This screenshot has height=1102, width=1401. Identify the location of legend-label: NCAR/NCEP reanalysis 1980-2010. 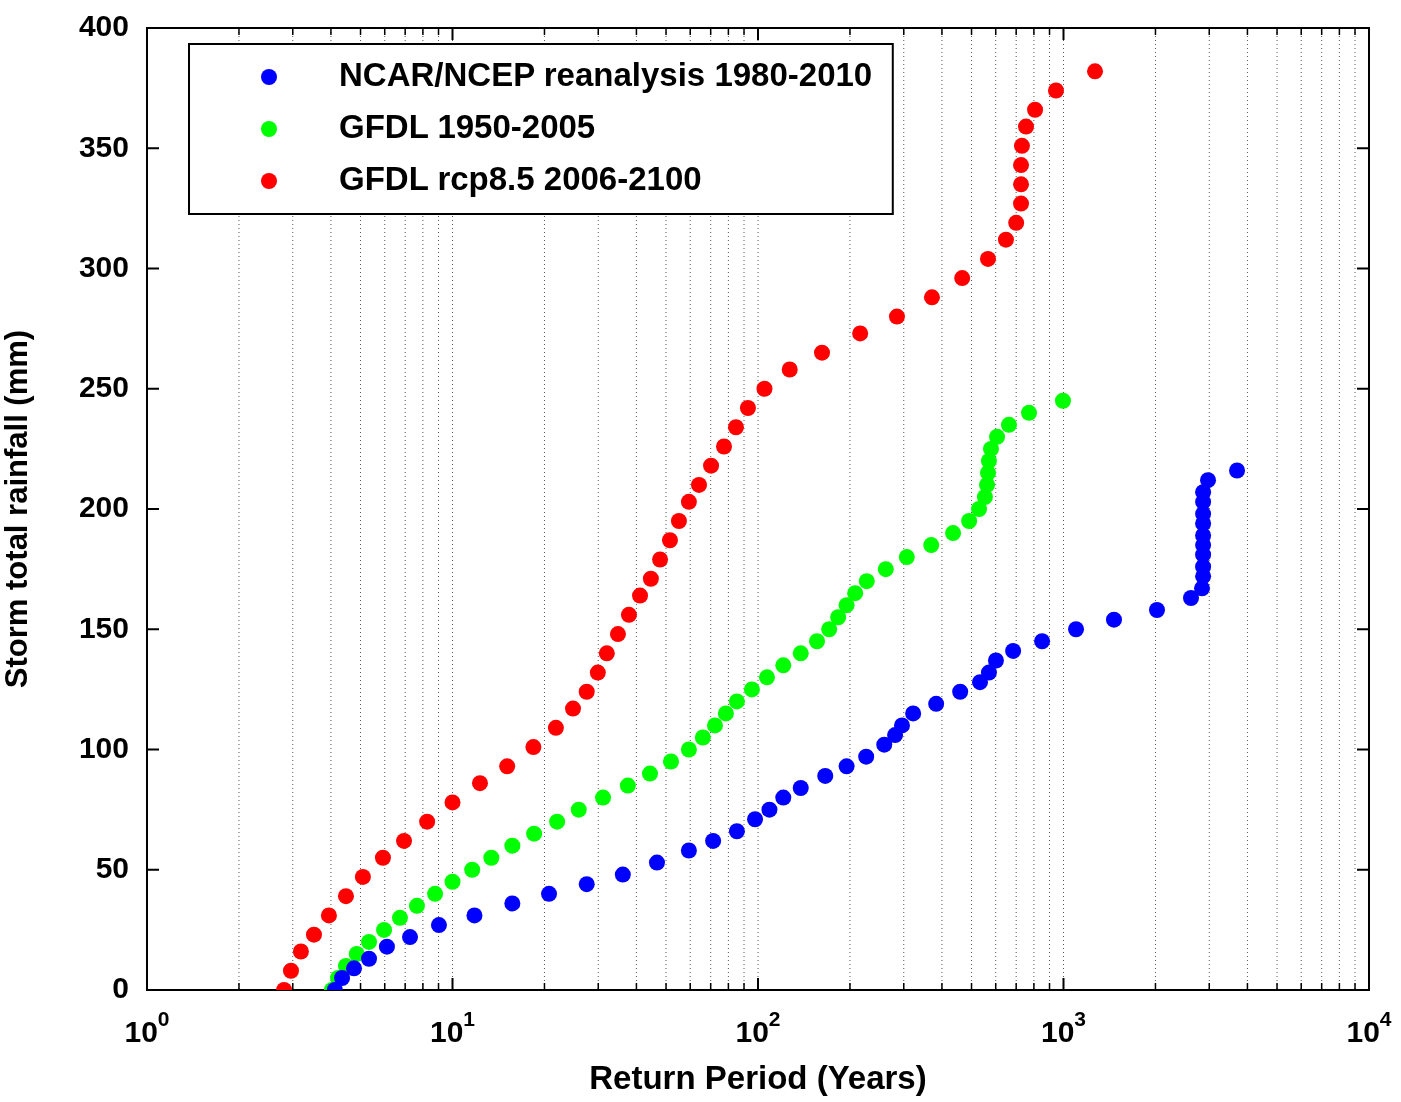
(606, 75).